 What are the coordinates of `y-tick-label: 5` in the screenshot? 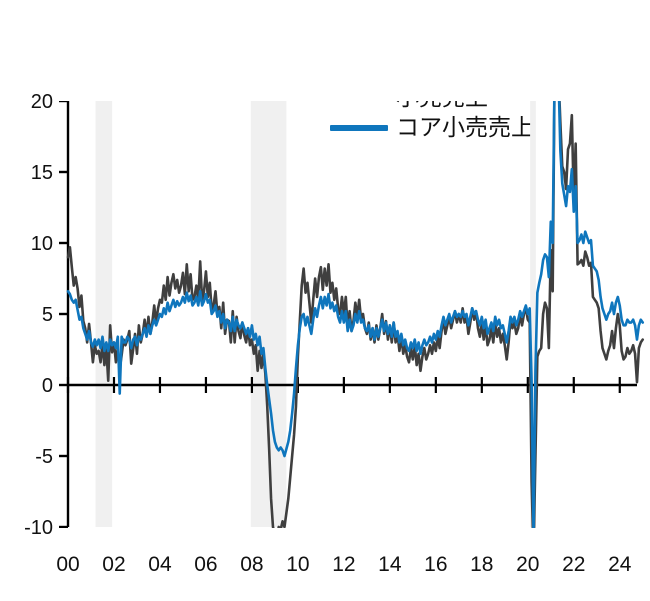 It's located at (47, 315).